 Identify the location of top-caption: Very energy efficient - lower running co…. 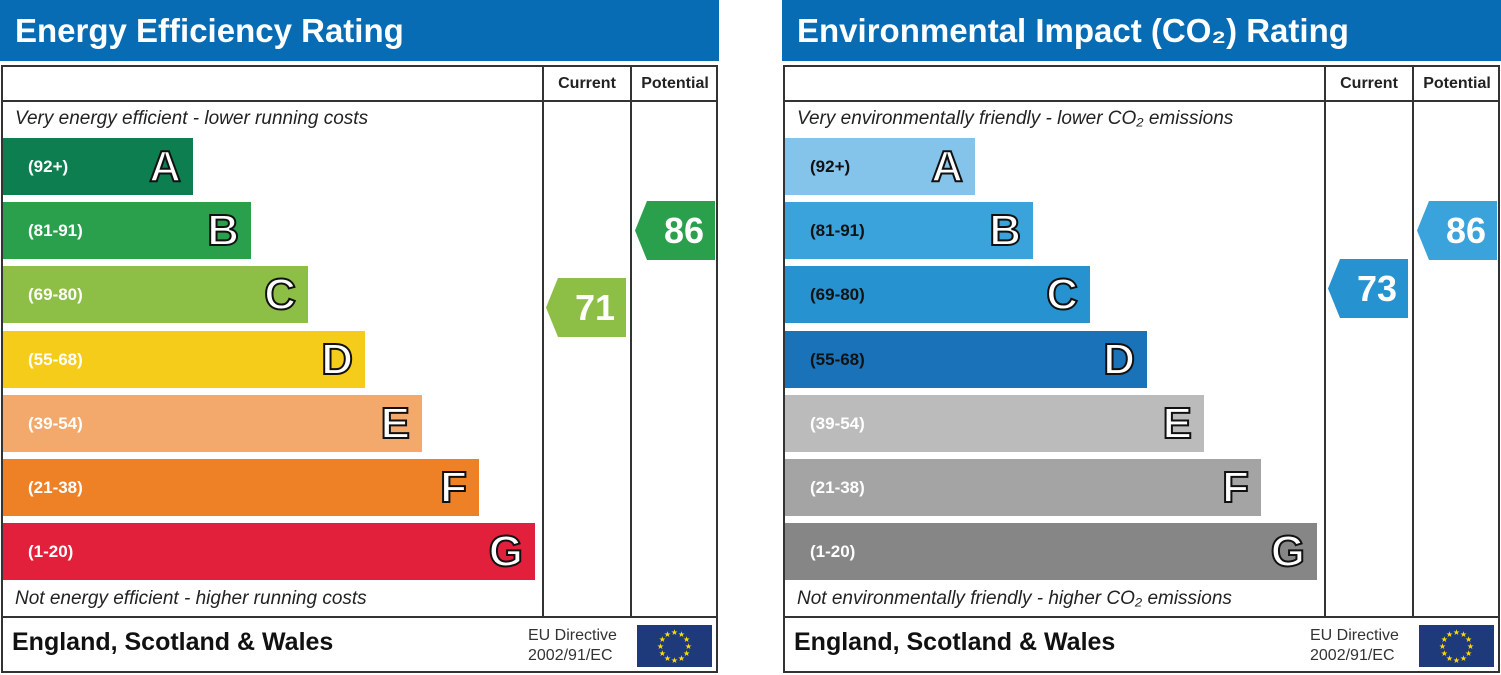
(192, 118).